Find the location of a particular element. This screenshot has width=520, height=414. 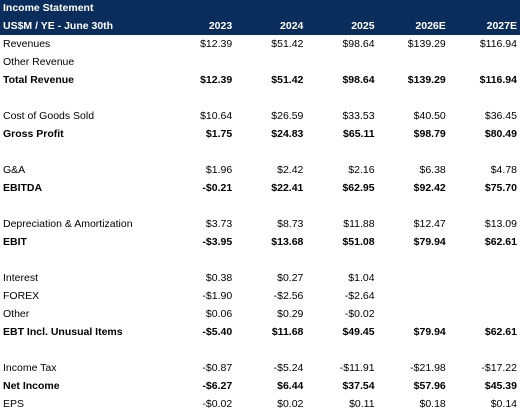

row-label: Cost of Goods Sold is located at coordinates (49, 116).